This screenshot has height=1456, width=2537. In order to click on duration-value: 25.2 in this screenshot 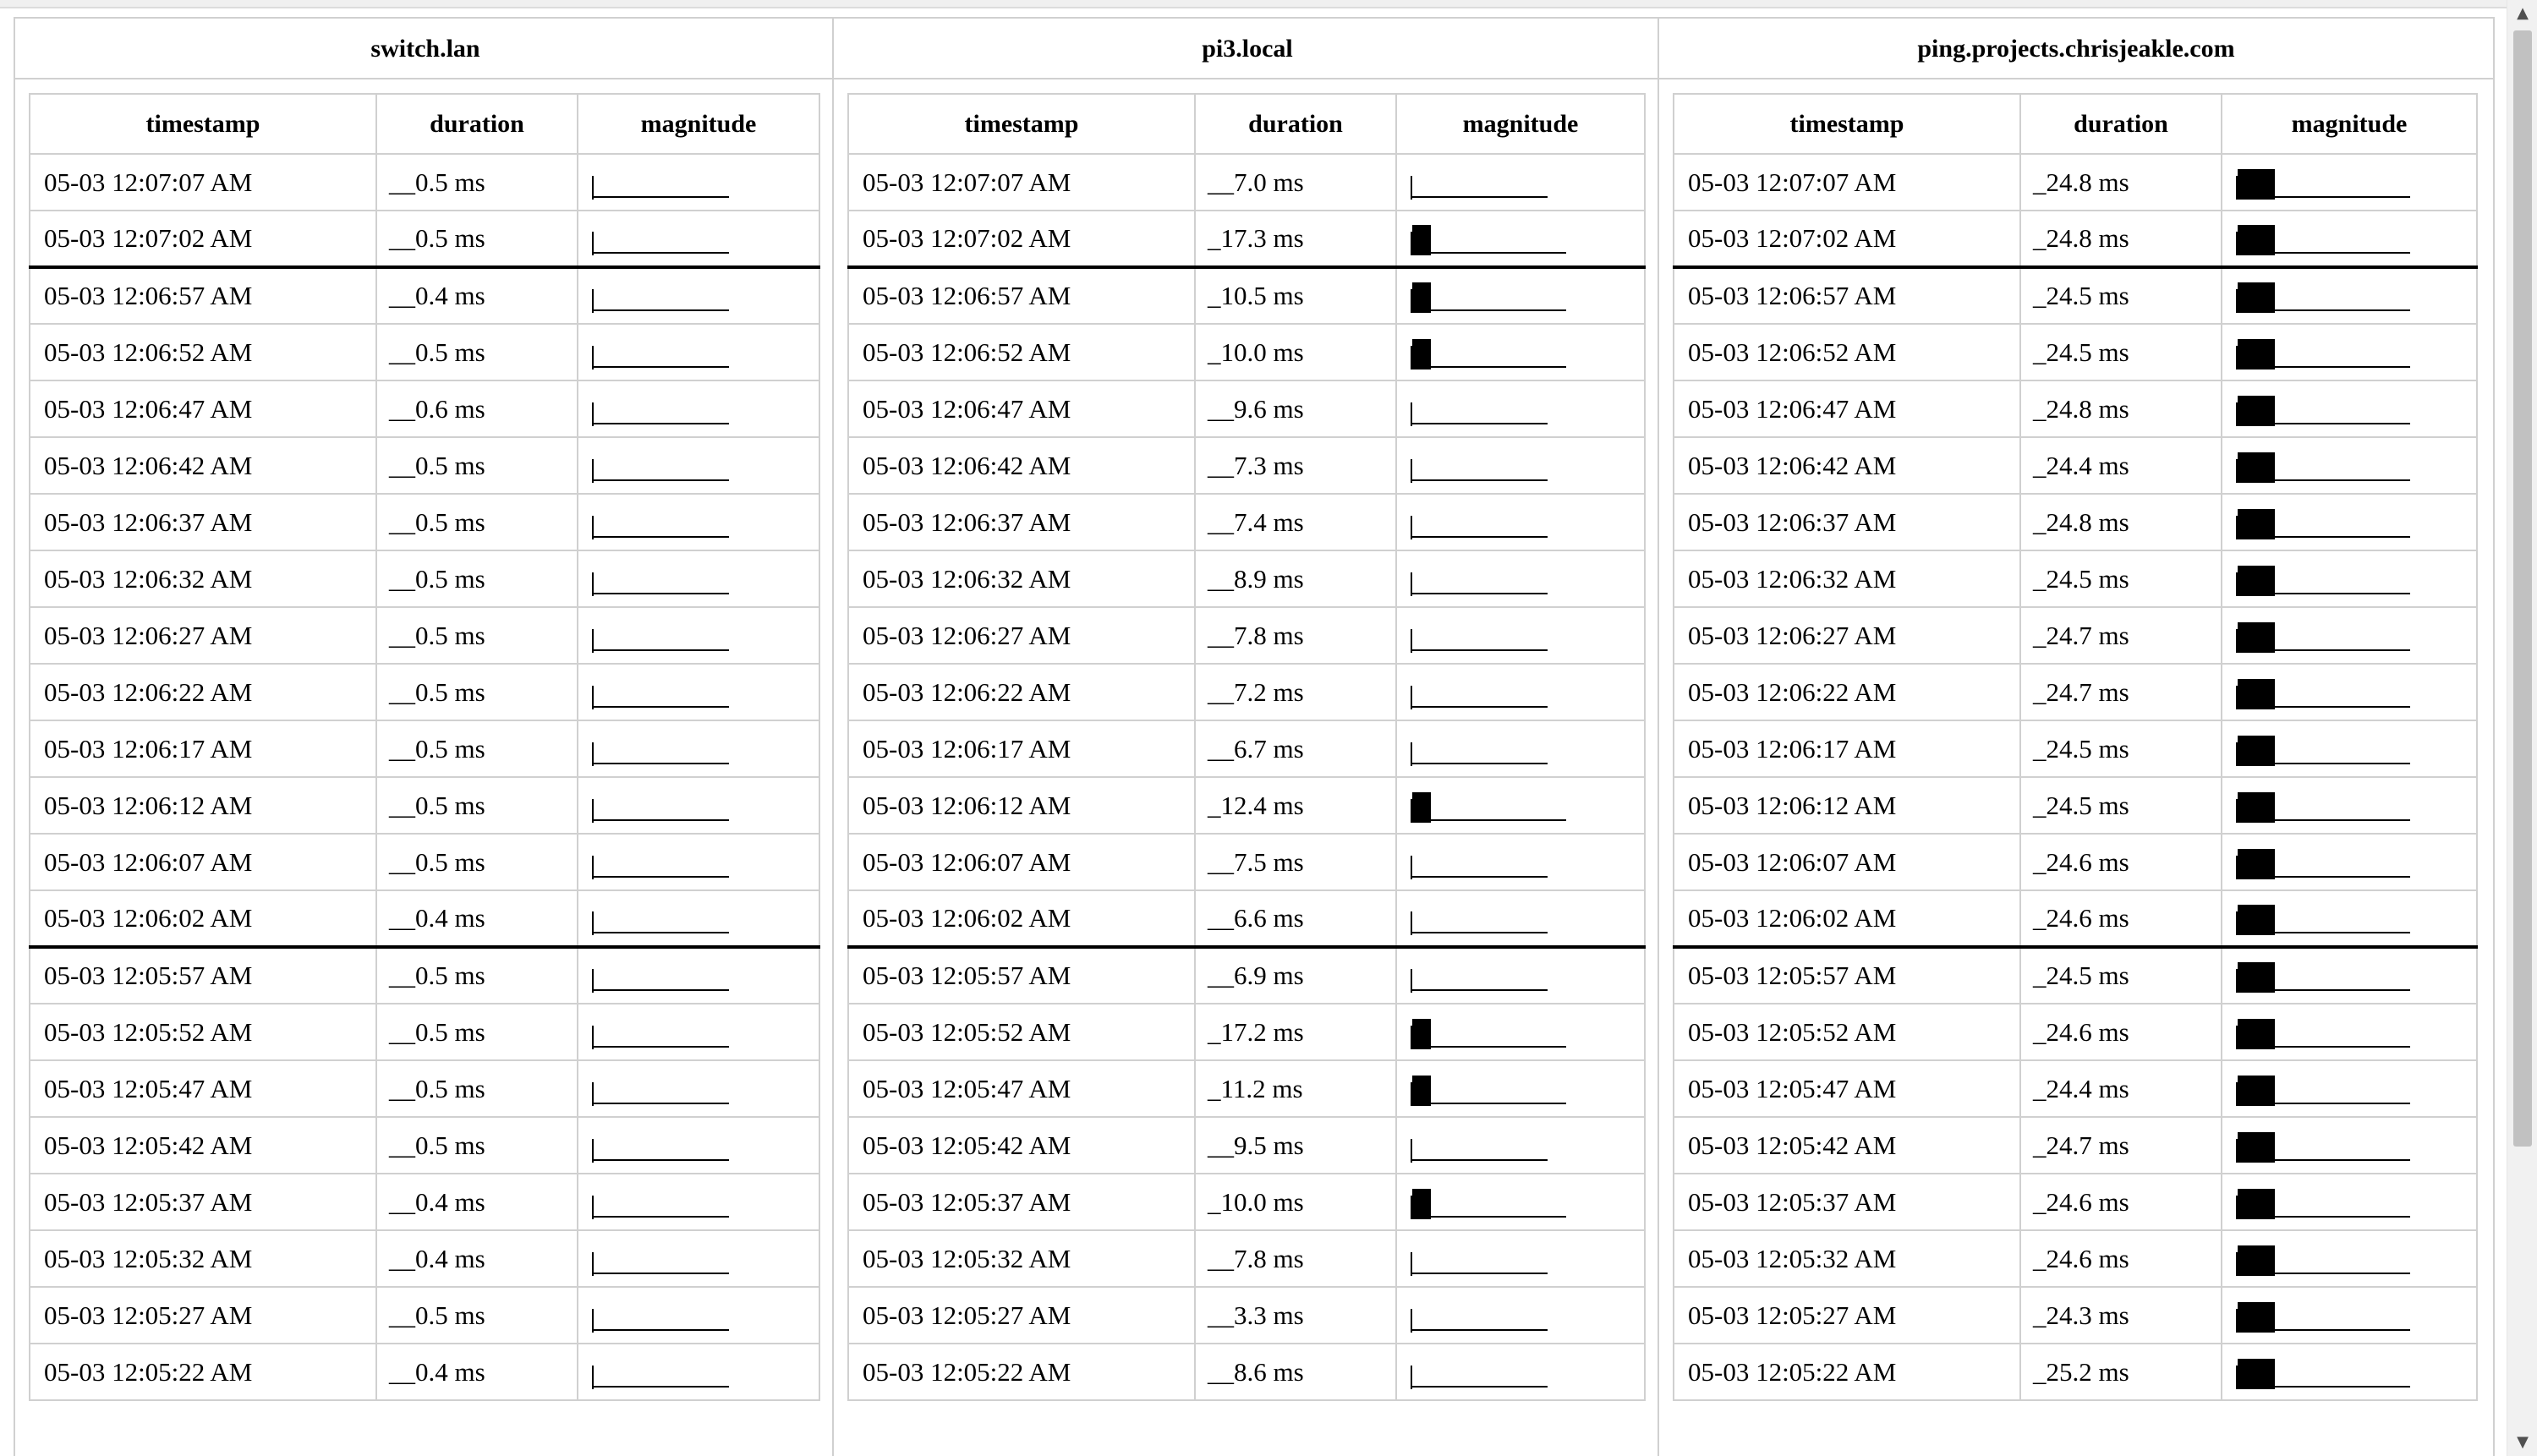, I will do `click(2069, 1371)`.